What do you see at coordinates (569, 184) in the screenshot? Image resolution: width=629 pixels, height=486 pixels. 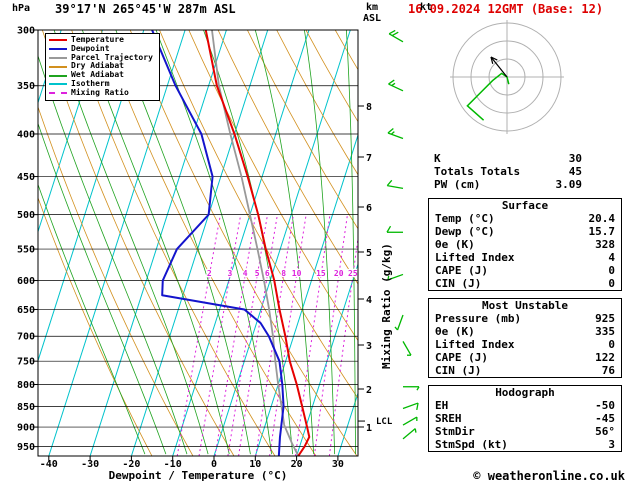 I see `stat-value: 3.09` at bounding box center [569, 184].